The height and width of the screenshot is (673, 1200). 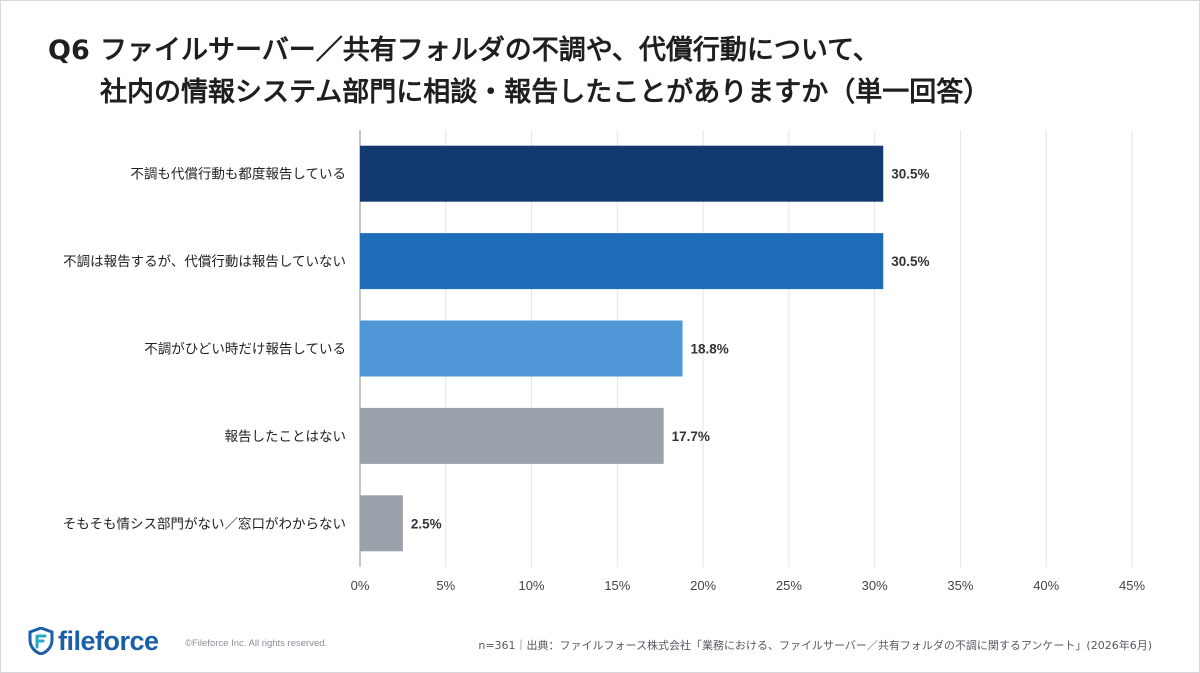 I want to click on x-tick-label: 40%, so click(x=1046, y=585).